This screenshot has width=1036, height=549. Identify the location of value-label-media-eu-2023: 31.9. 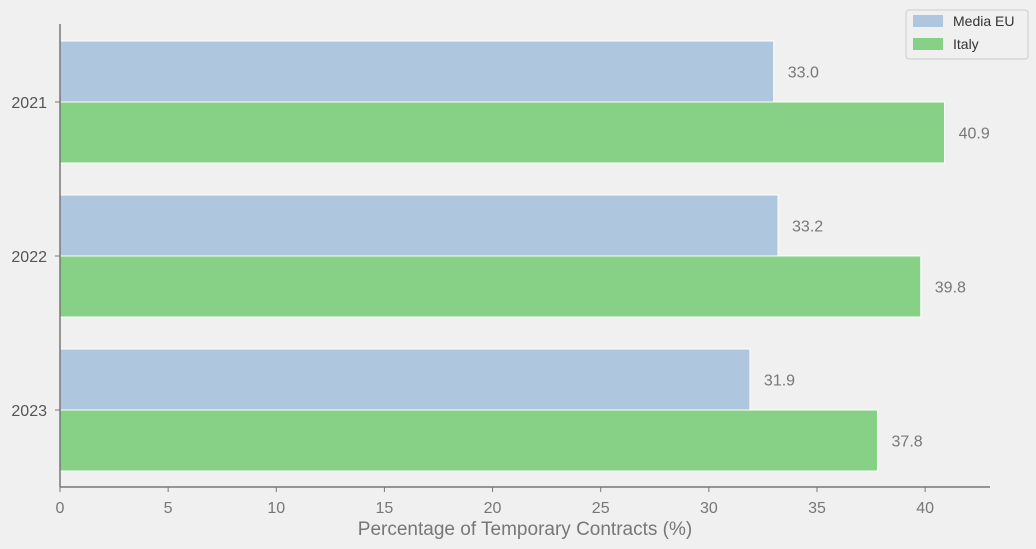
(779, 381).